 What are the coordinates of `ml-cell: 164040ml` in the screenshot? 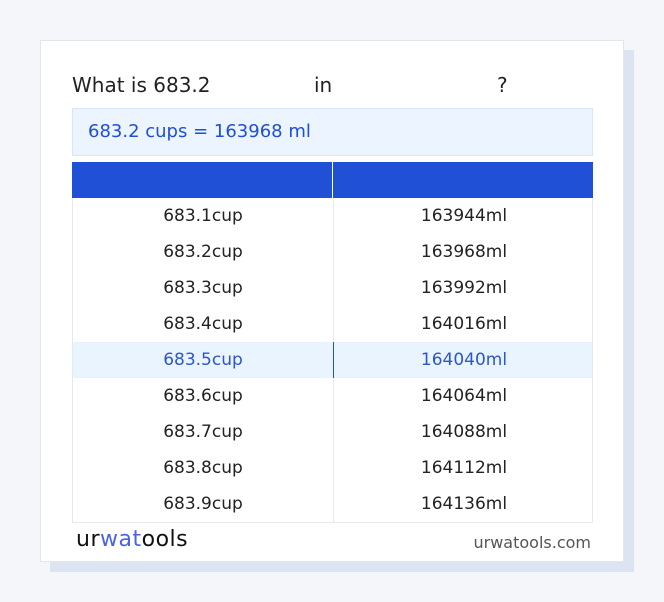 It's located at (464, 360).